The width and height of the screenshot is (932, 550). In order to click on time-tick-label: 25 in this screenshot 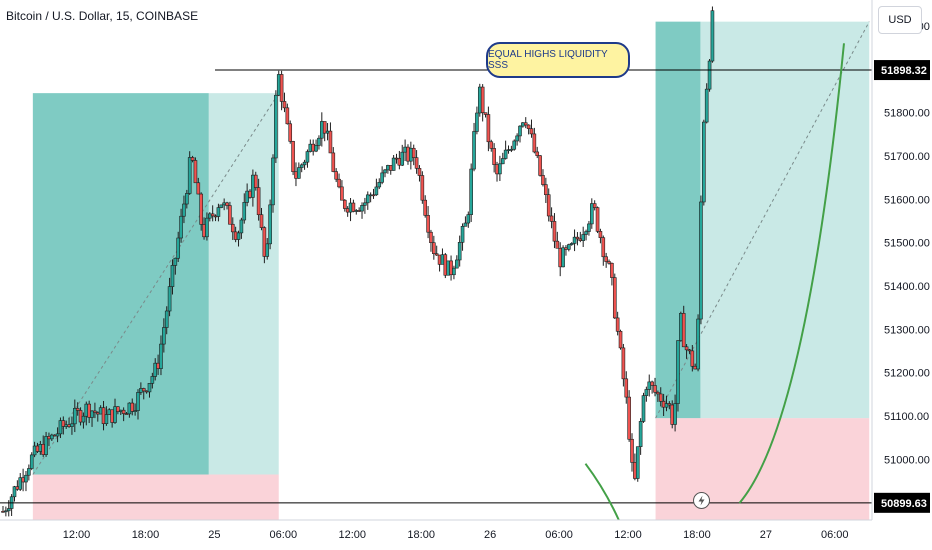, I will do `click(214, 535)`.